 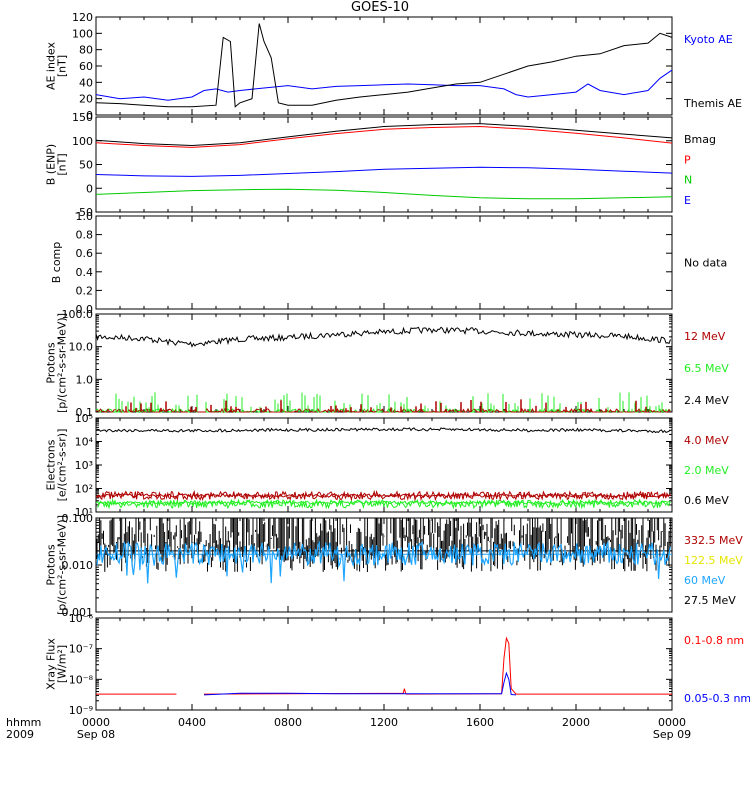 I want to click on y-tick-label: 0.0, so click(x=85, y=309).